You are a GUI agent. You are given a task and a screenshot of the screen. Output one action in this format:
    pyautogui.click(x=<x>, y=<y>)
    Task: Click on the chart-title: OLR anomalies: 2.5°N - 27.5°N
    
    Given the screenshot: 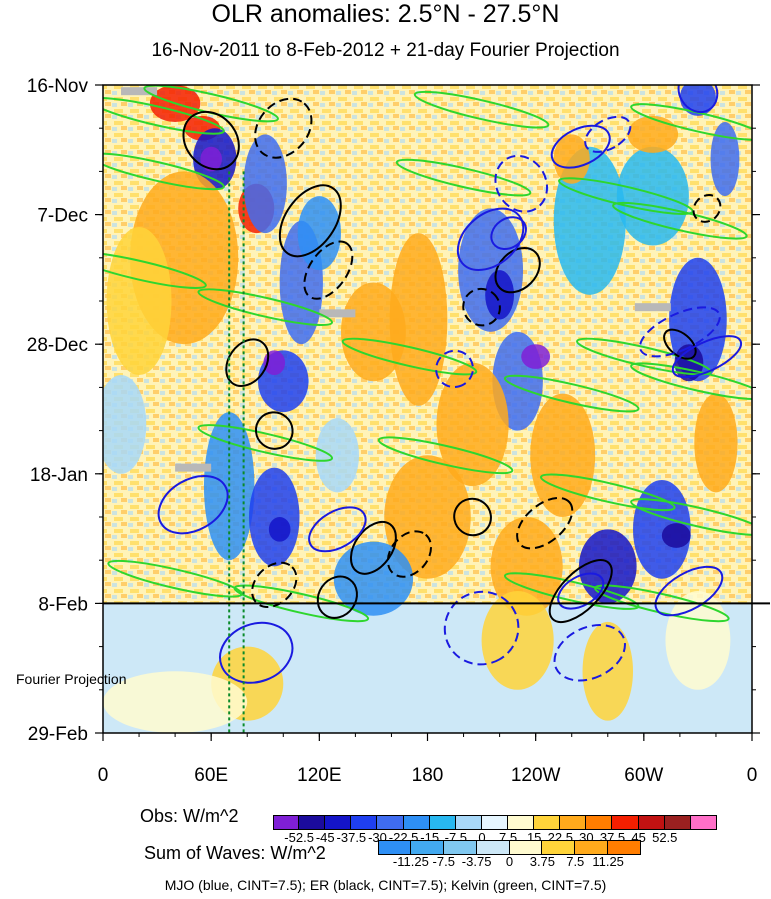 What is the action you would take?
    pyautogui.click(x=385, y=14)
    